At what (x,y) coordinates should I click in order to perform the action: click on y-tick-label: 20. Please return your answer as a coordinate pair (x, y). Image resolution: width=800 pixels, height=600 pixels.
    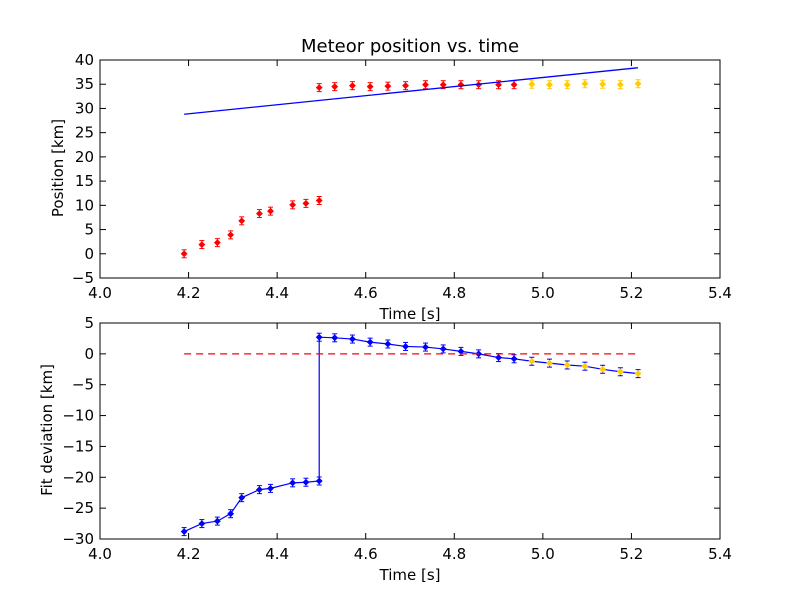
    Looking at the image, I should click on (84, 157).